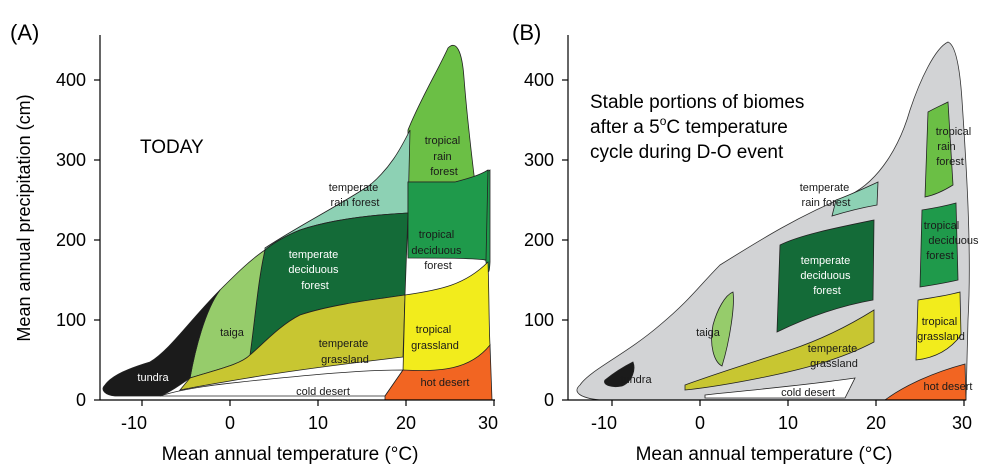 The width and height of the screenshot is (984, 467). I want to click on tropical-grassland-stable, so click(938, 326).